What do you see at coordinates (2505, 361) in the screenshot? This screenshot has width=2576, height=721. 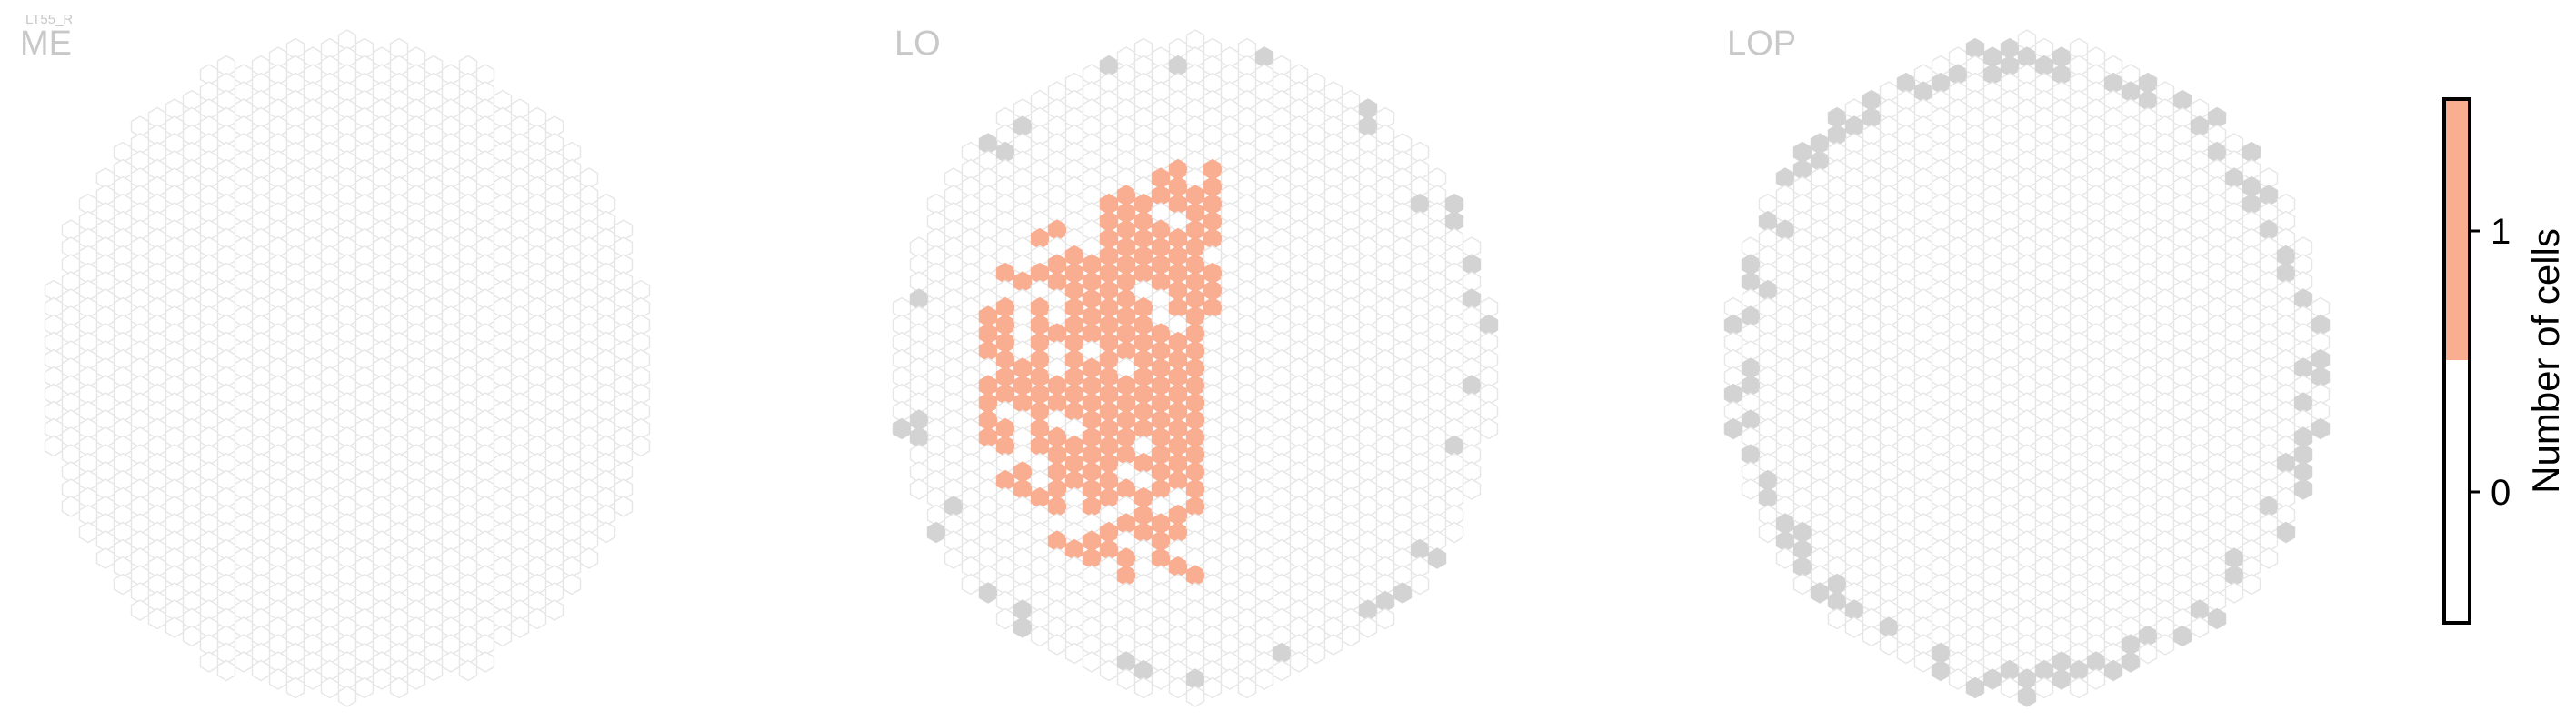 I see `colorbar: 1 0 Number of cells` at bounding box center [2505, 361].